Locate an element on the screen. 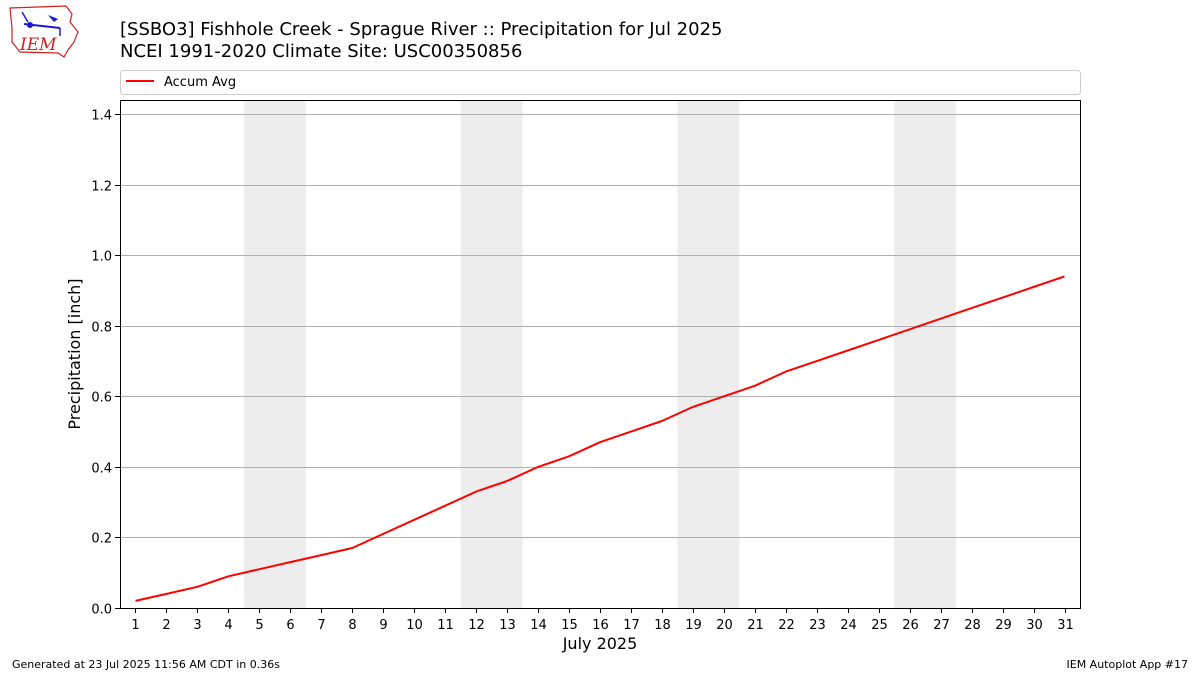  x-tick-label: 4 is located at coordinates (228, 625).